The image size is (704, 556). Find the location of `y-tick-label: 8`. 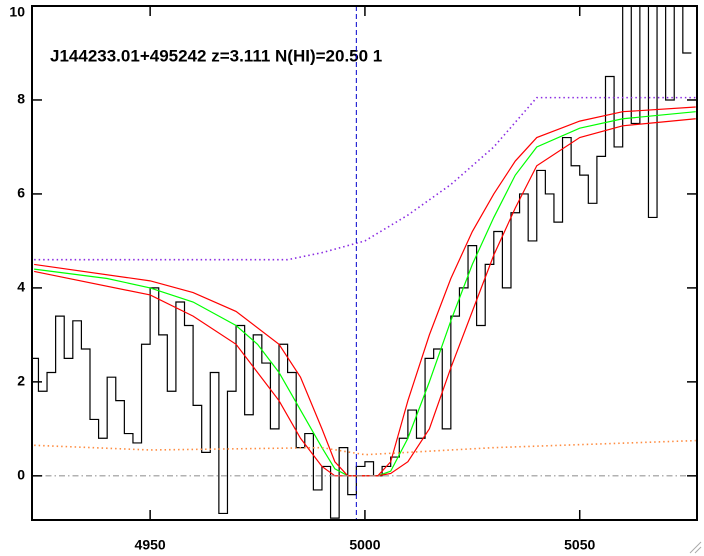

y-tick-label: 8 is located at coordinates (21, 99).